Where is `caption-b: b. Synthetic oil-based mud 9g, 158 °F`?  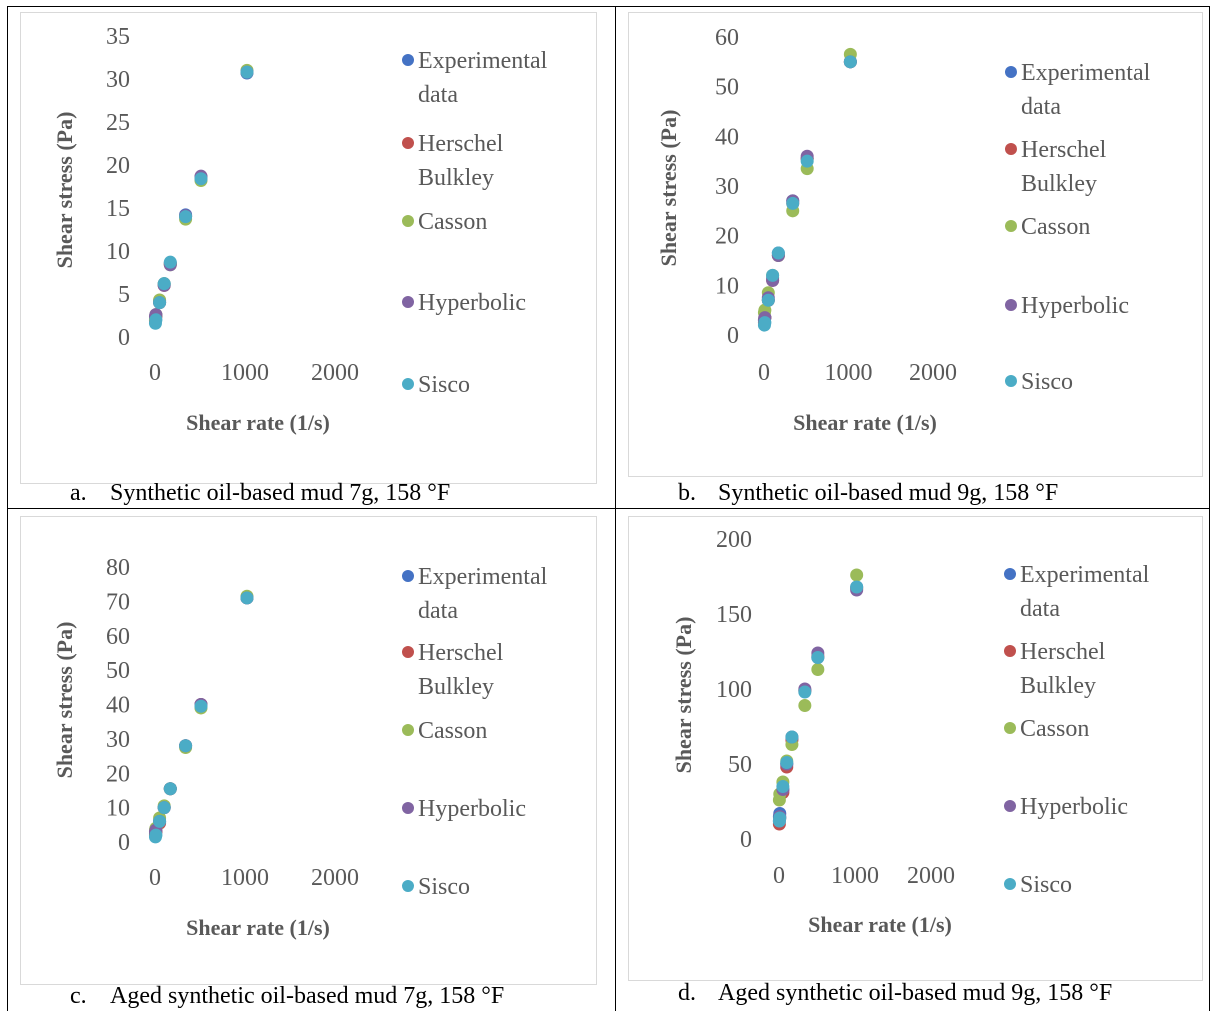 caption-b: b. Synthetic oil-based mud 9g, 158 °F is located at coordinates (868, 493).